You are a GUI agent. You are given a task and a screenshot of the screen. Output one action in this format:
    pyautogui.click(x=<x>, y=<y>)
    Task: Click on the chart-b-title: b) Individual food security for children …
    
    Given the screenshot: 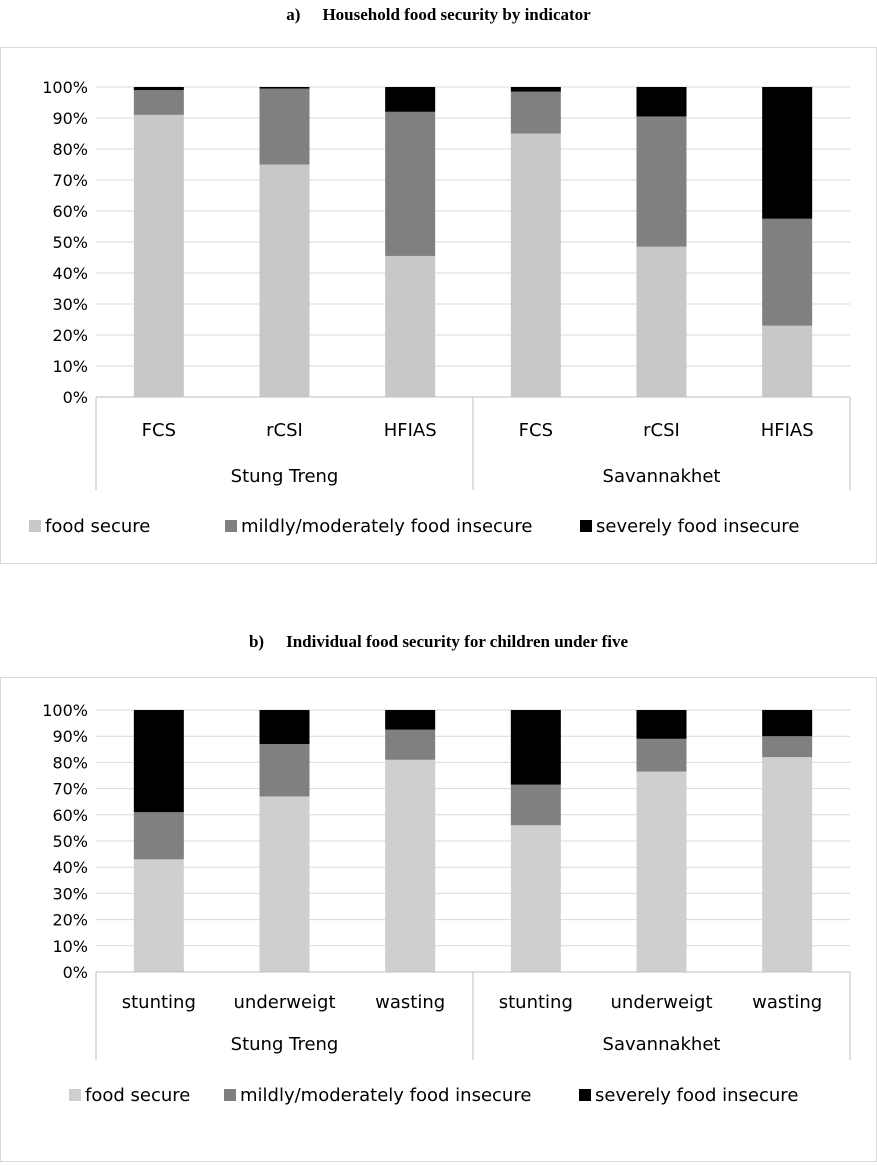 What is the action you would take?
    pyautogui.click(x=438, y=642)
    